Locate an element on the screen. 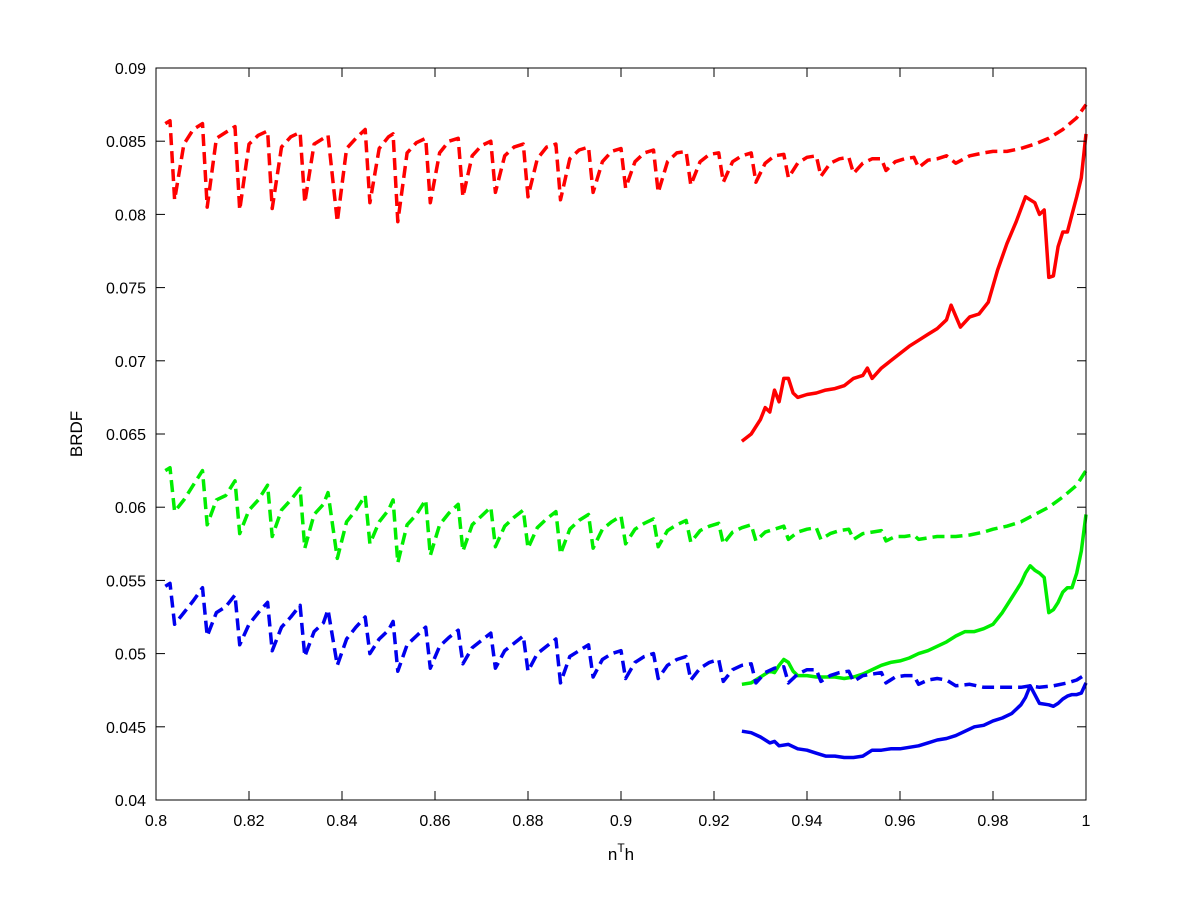 The width and height of the screenshot is (1200, 900). x-tick-label: 0.92 is located at coordinates (713, 821).